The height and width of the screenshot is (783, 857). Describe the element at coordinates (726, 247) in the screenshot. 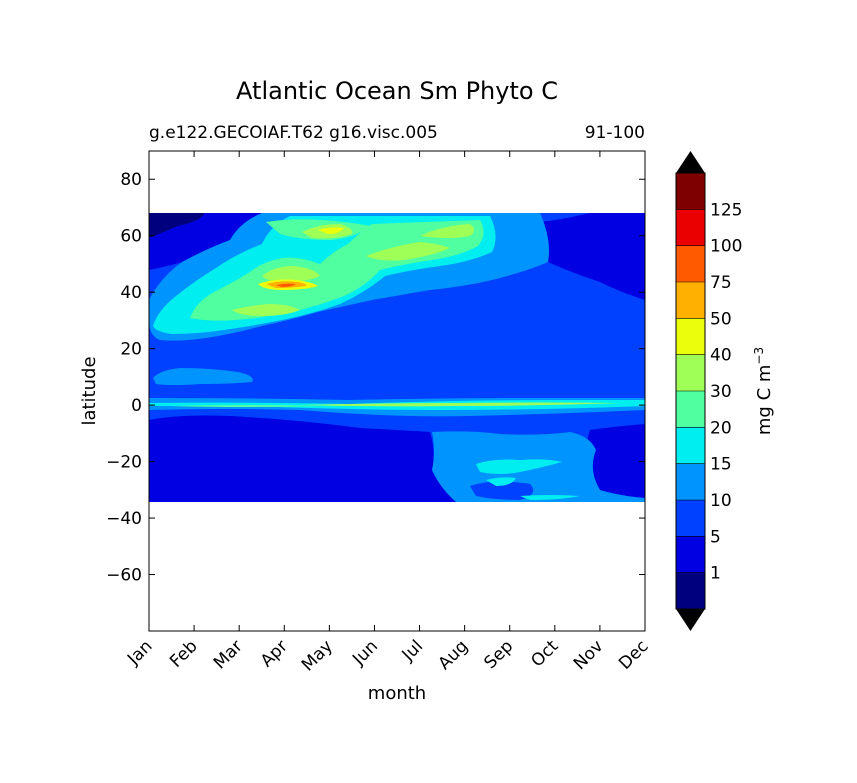

I see `colorbar-tick-label: 100` at that location.